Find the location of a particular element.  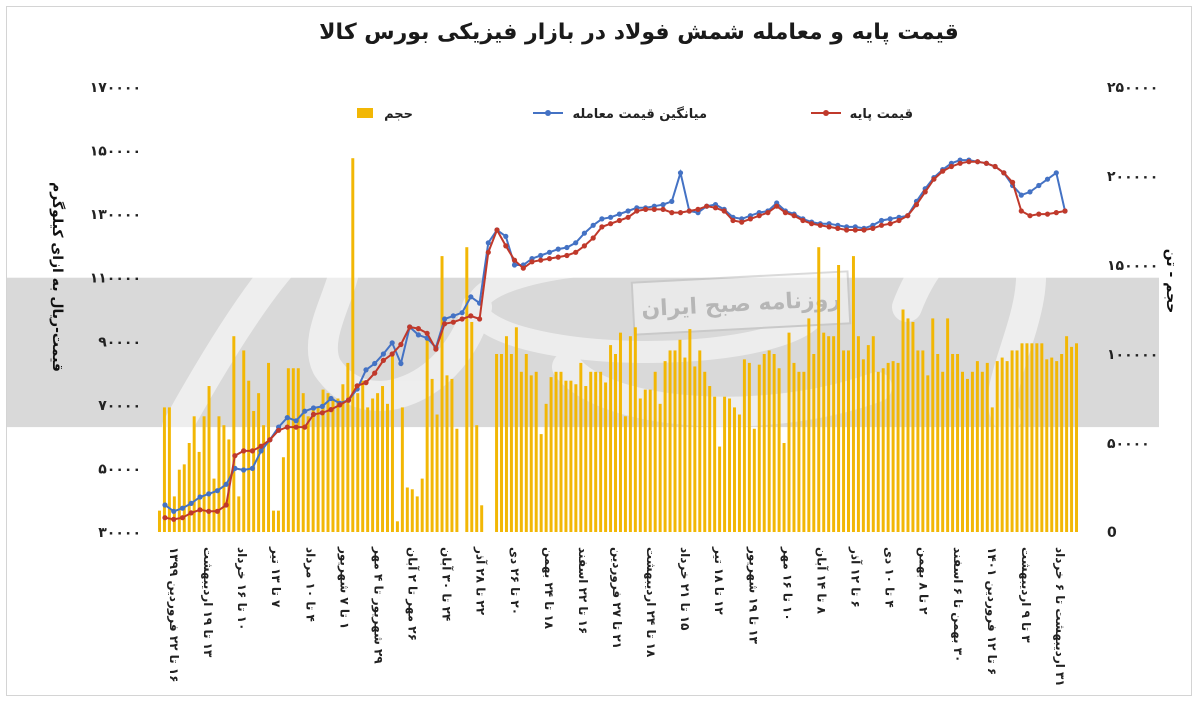

x-tick-label: ۱۶ تا ۲۲ اسفند is located at coordinates (583, 590).